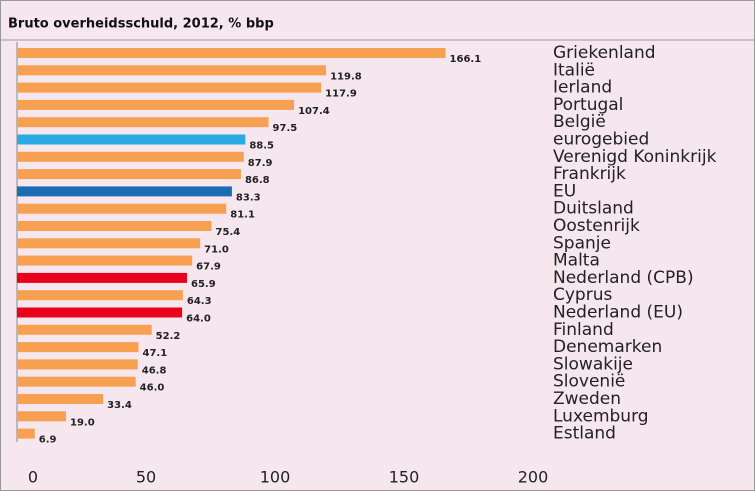 This screenshot has height=491, width=755. What do you see at coordinates (564, 191) in the screenshot?
I see `category-label: EU` at bounding box center [564, 191].